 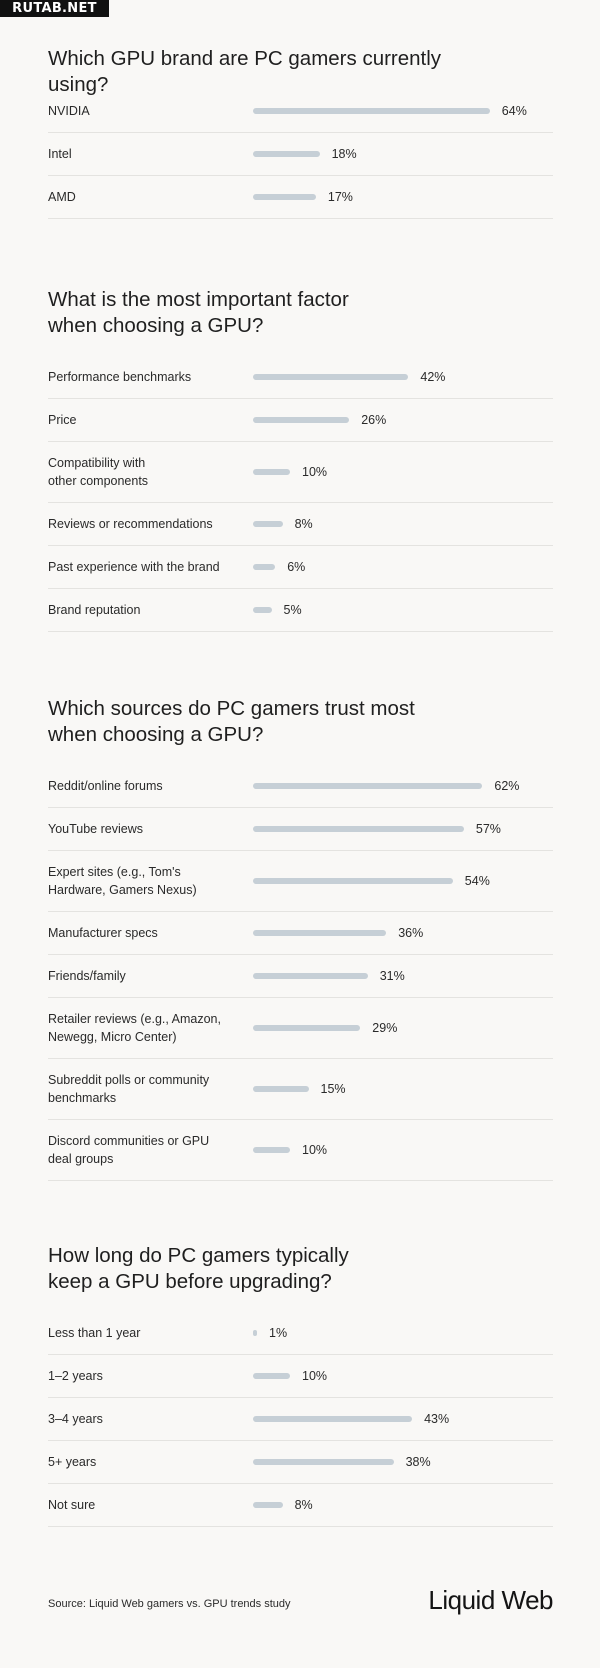 I want to click on chart-row: Intel 18%, so click(x=300, y=154).